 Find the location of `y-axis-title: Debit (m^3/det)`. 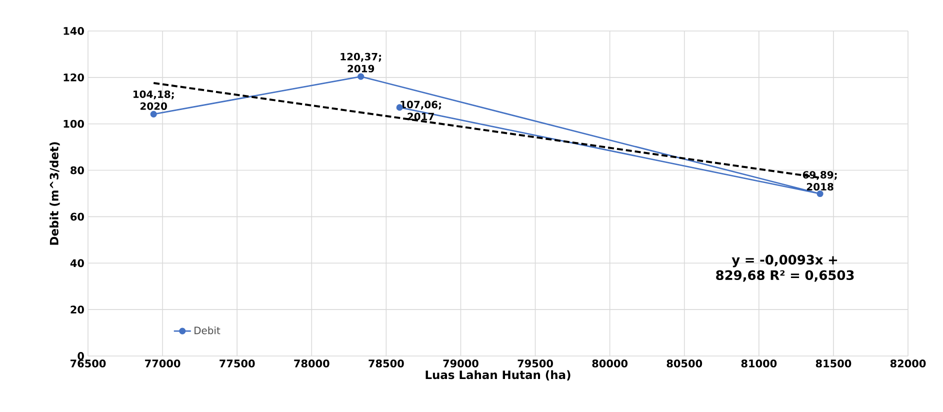

y-axis-title: Debit (m^3/det) is located at coordinates (55, 193).